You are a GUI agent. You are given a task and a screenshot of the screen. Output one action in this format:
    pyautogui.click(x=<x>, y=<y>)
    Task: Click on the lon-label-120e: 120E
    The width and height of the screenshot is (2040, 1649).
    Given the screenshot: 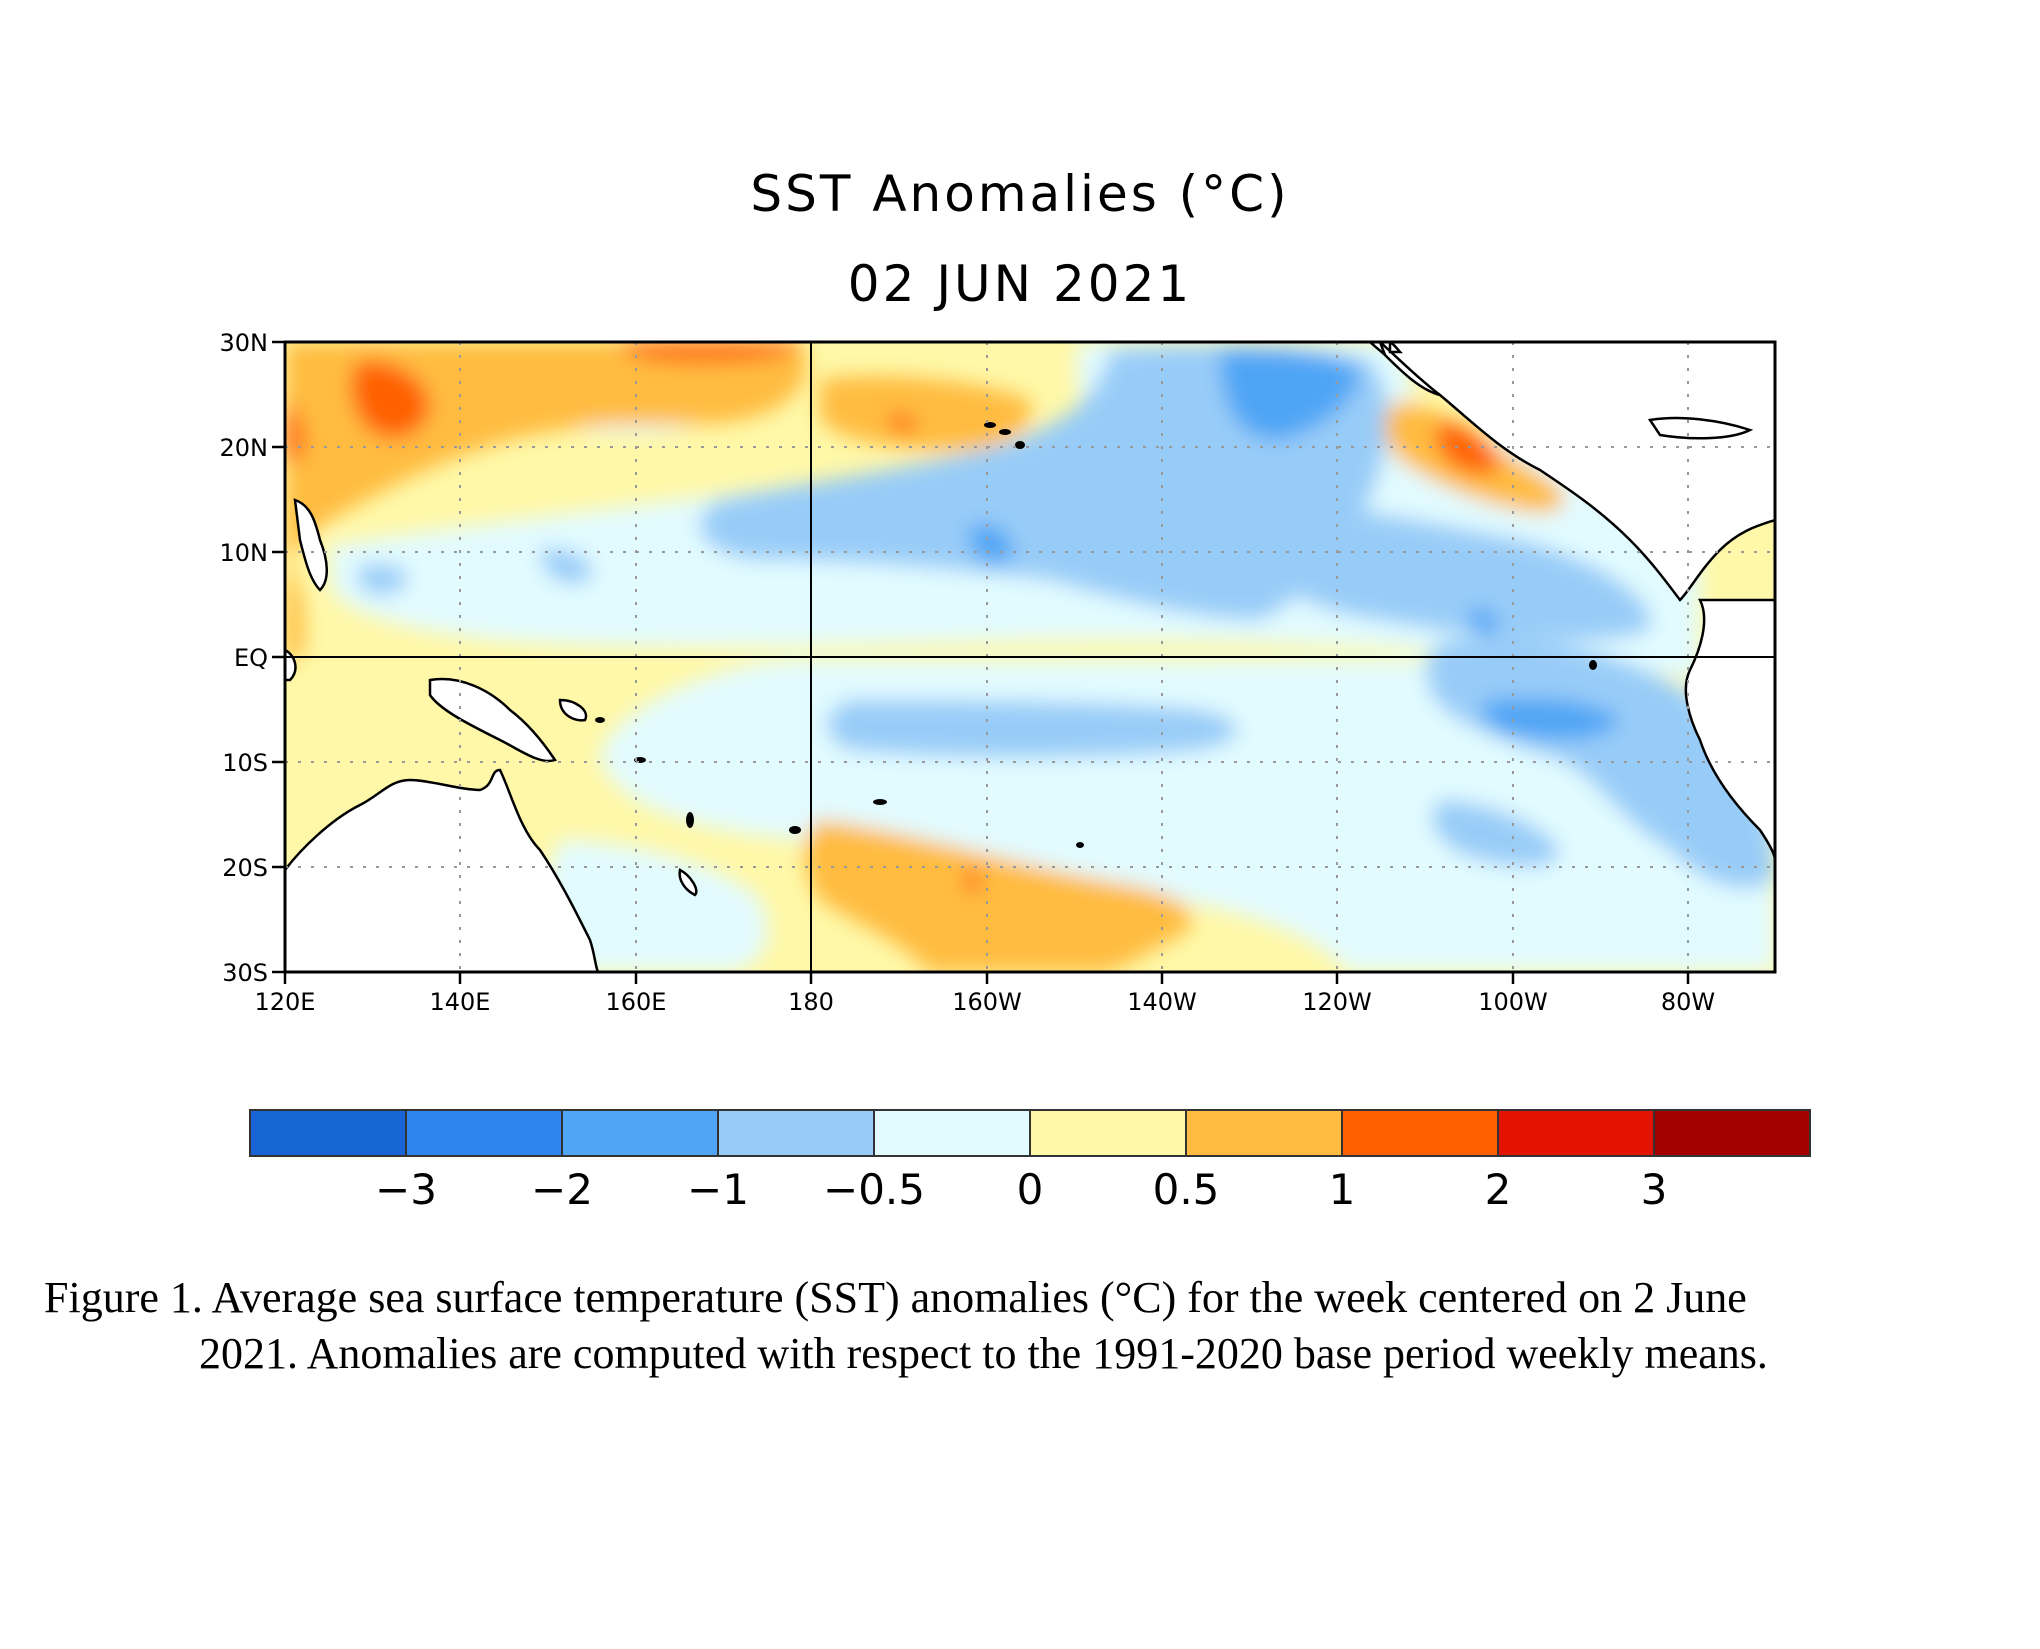 What is the action you would take?
    pyautogui.click(x=285, y=1002)
    